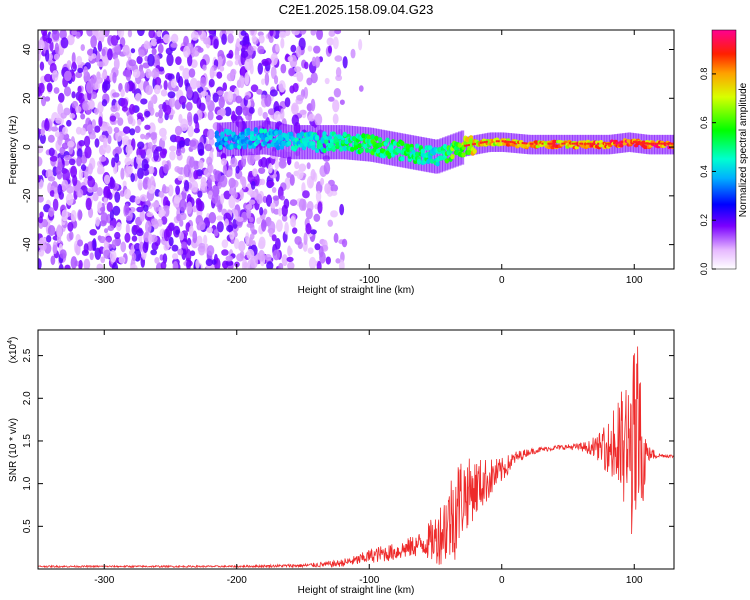 The width and height of the screenshot is (750, 600). I want to click on colorbar-gradient, so click(724, 149).